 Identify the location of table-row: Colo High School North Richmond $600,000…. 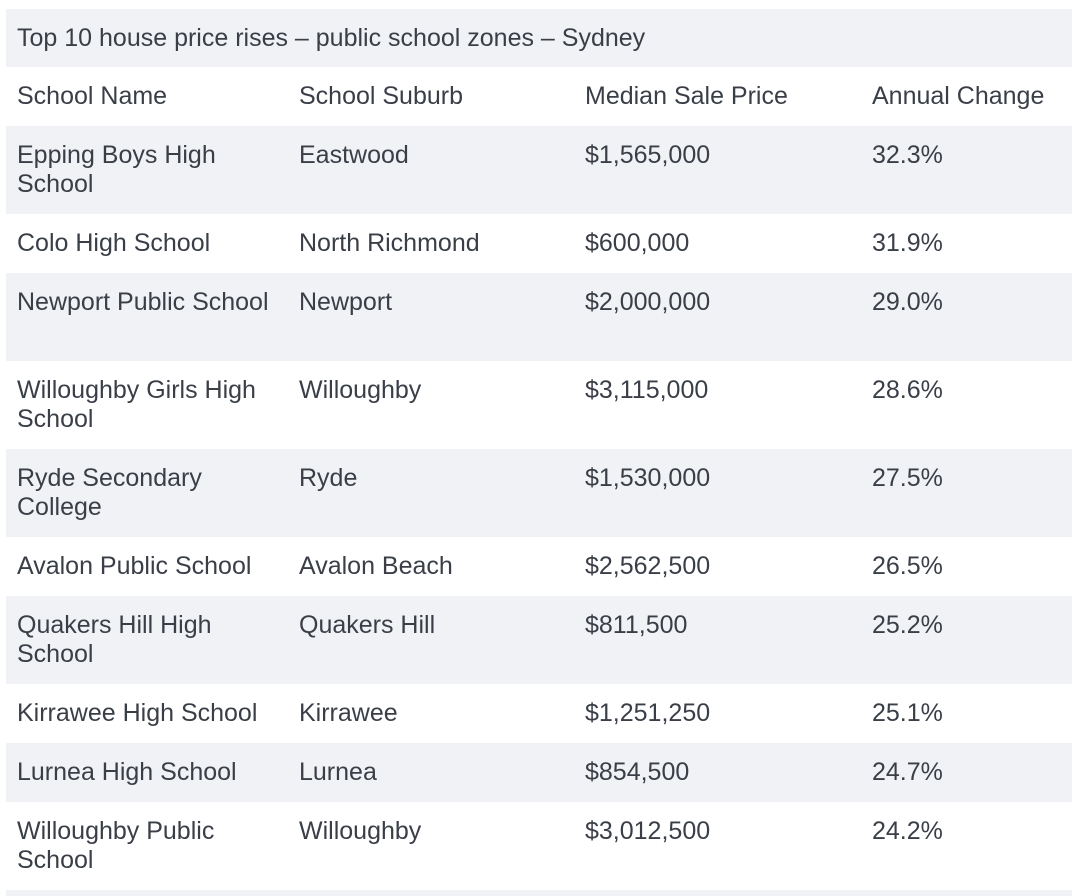
(539, 243).